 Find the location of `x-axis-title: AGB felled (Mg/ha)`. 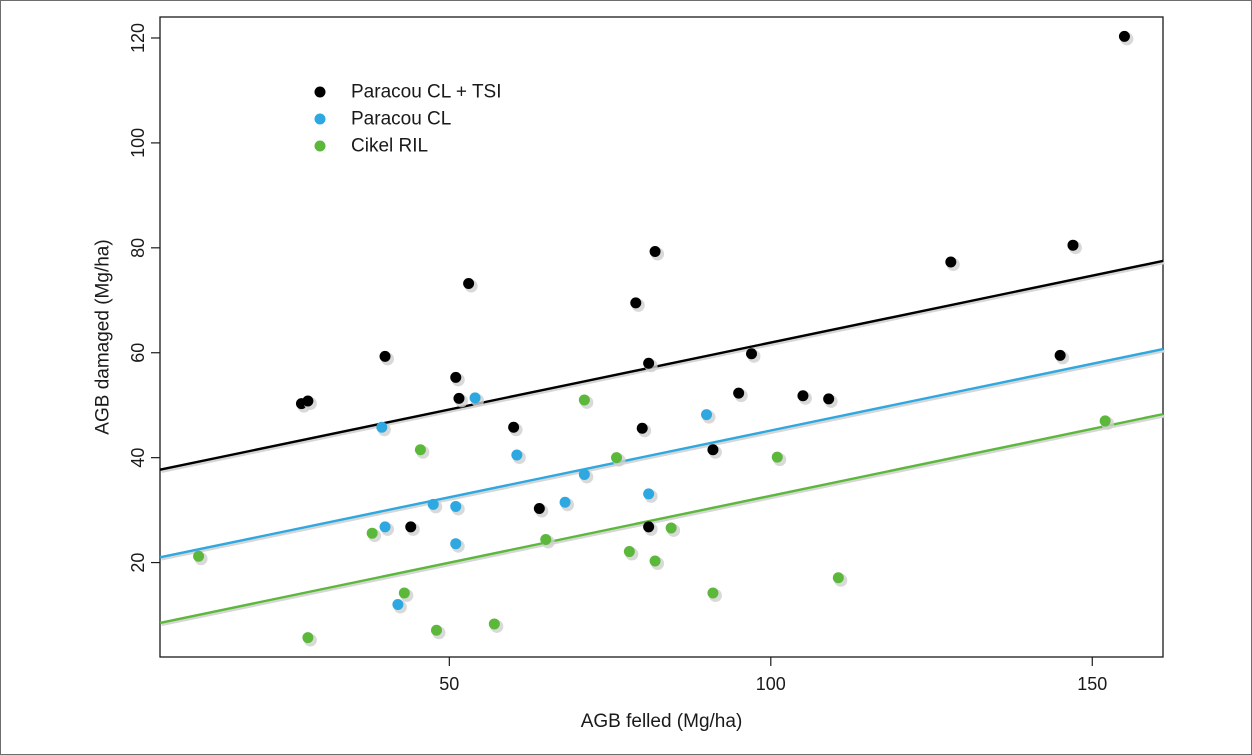

x-axis-title: AGB felled (Mg/ha) is located at coordinates (662, 721).